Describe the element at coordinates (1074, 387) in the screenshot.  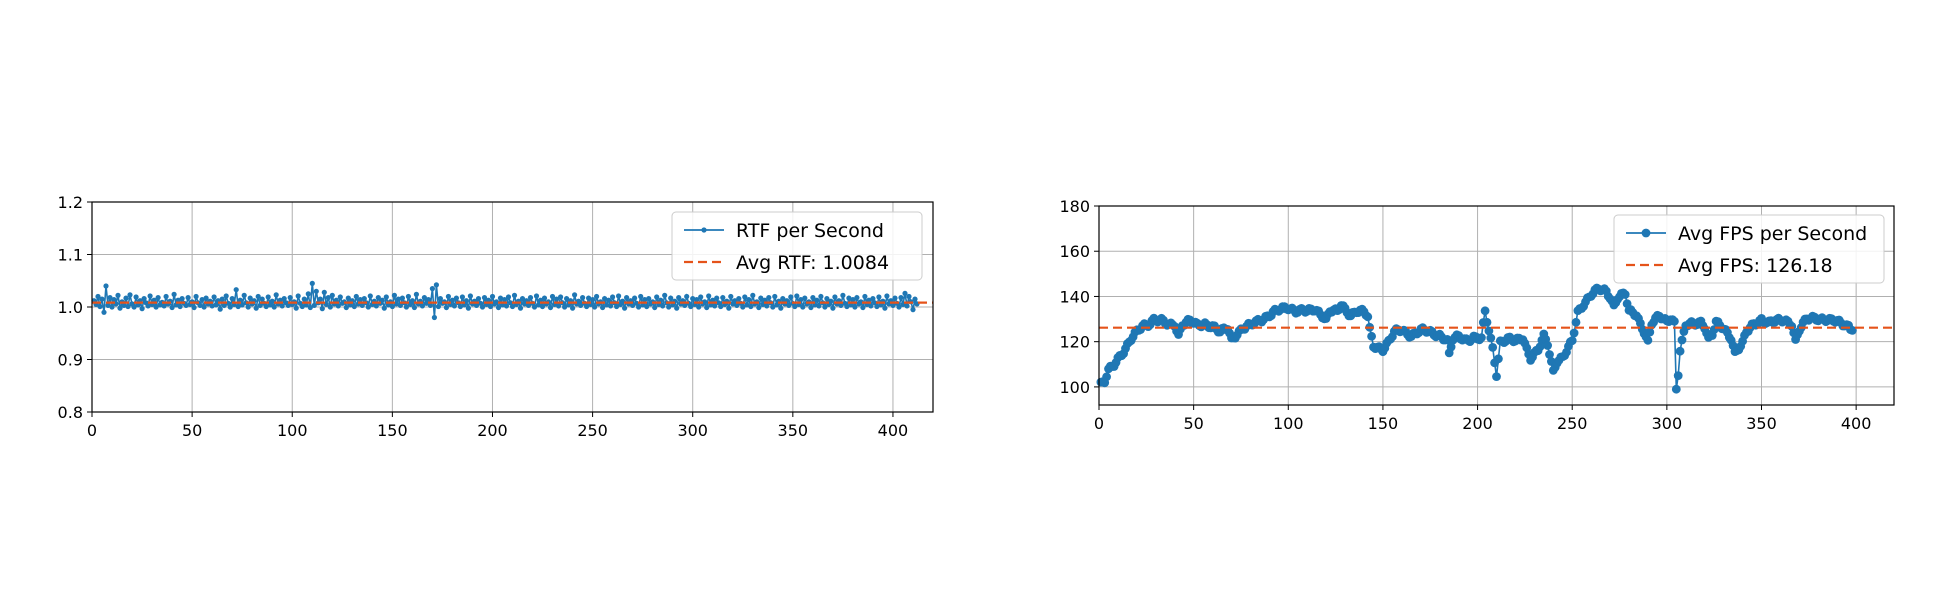
I see `y-tick-label: 100` at that location.